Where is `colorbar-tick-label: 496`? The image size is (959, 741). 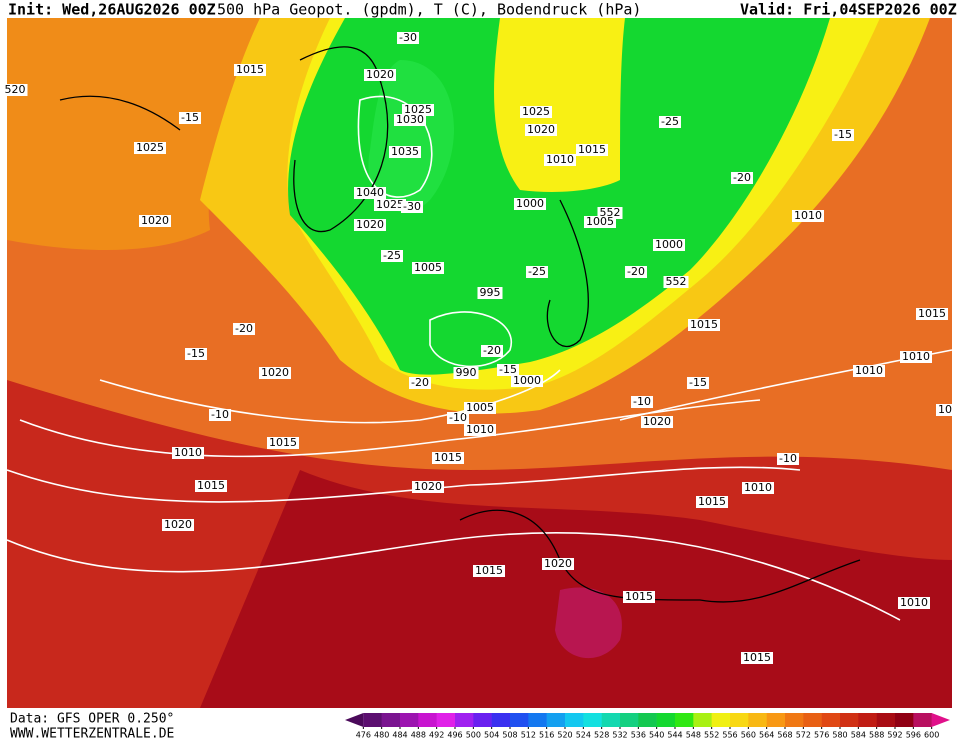 colorbar-tick-label: 496 is located at coordinates (454, 735).